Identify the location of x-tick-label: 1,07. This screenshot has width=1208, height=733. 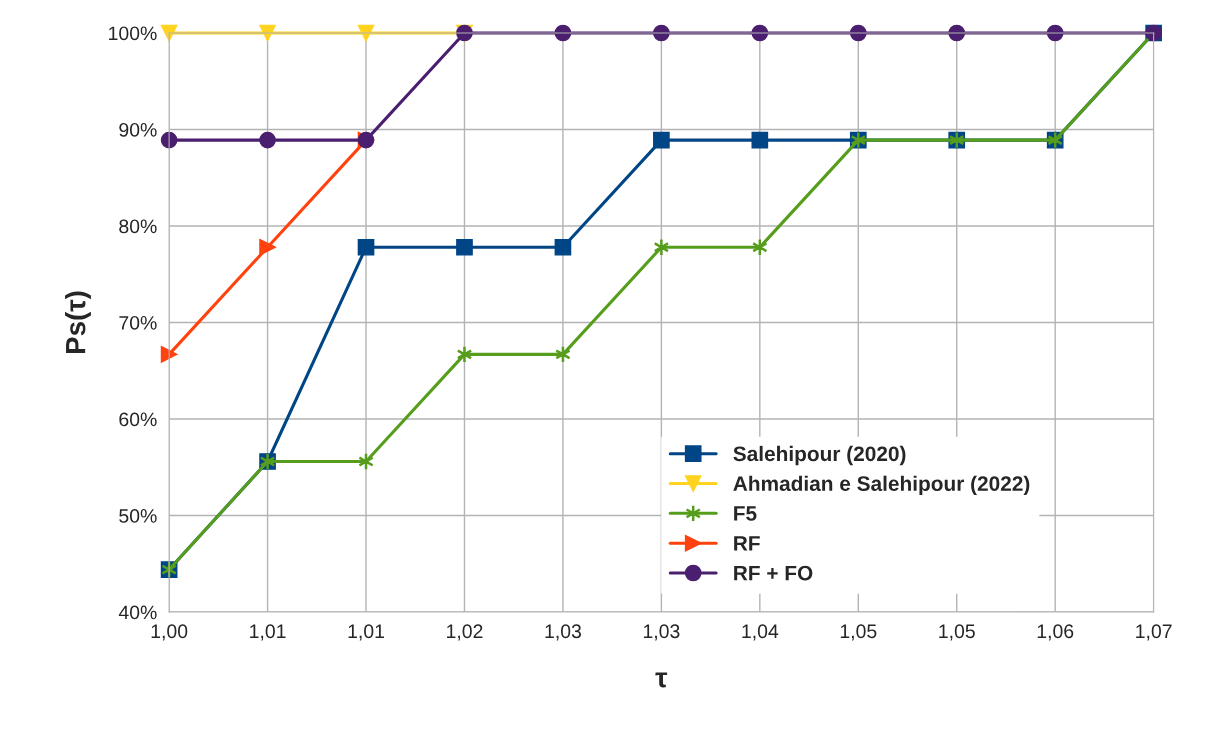
(1154, 632).